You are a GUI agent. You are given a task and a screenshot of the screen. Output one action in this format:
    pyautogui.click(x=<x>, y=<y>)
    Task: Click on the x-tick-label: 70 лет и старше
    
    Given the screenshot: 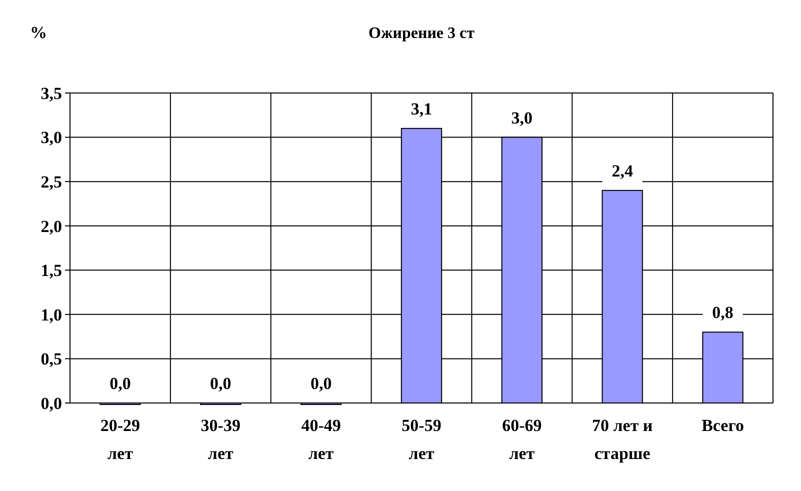 What is the action you would take?
    pyautogui.click(x=622, y=439)
    